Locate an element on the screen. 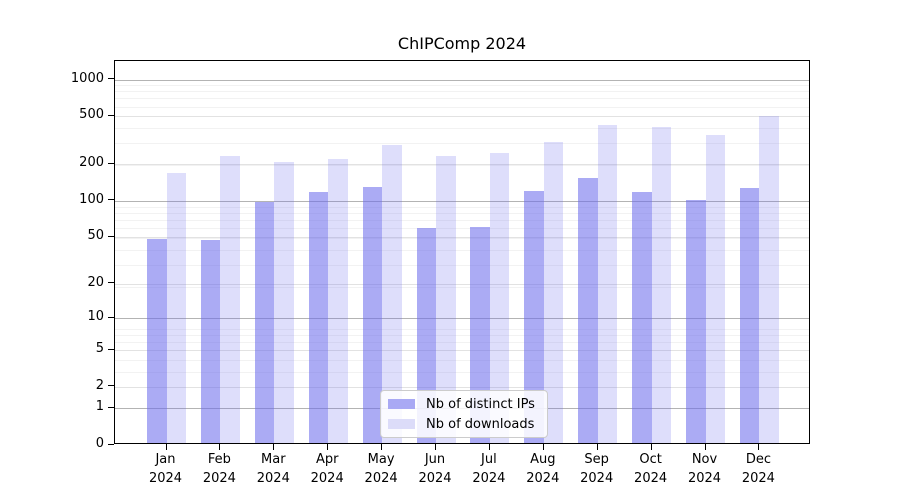  bar-oct-downloads is located at coordinates (661, 285).